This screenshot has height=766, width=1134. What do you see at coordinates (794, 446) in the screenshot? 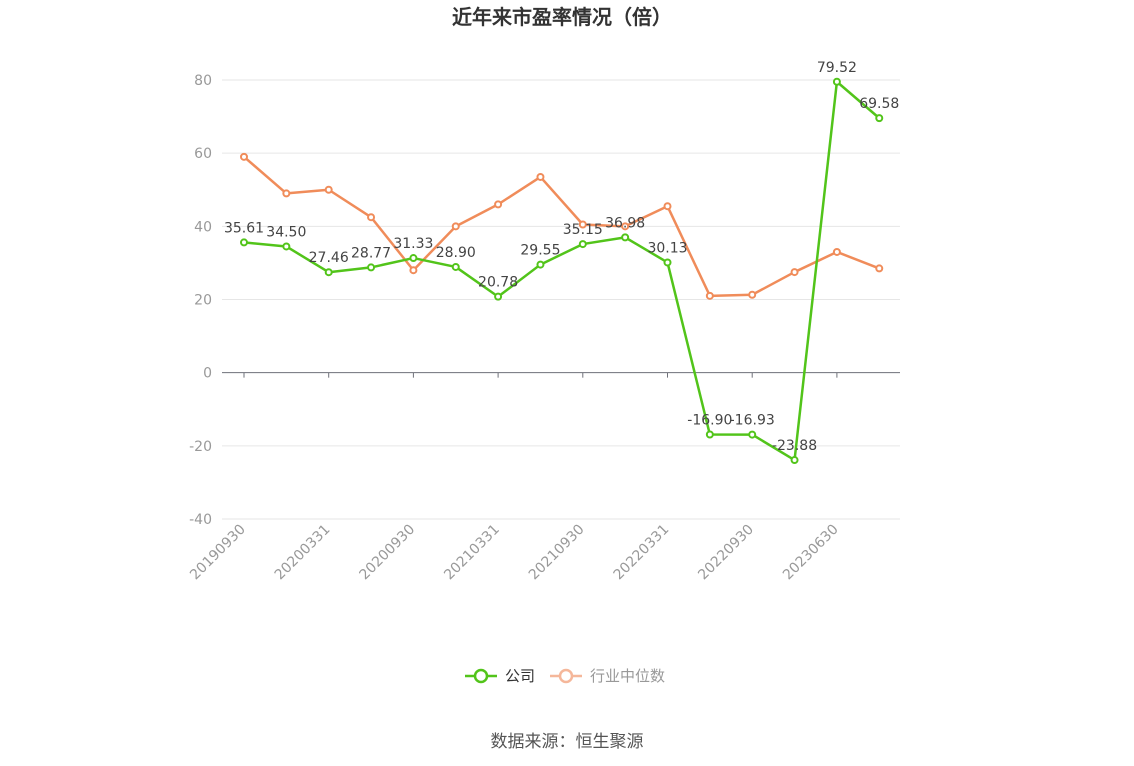
I see `data-label: -23.88` at bounding box center [794, 446].